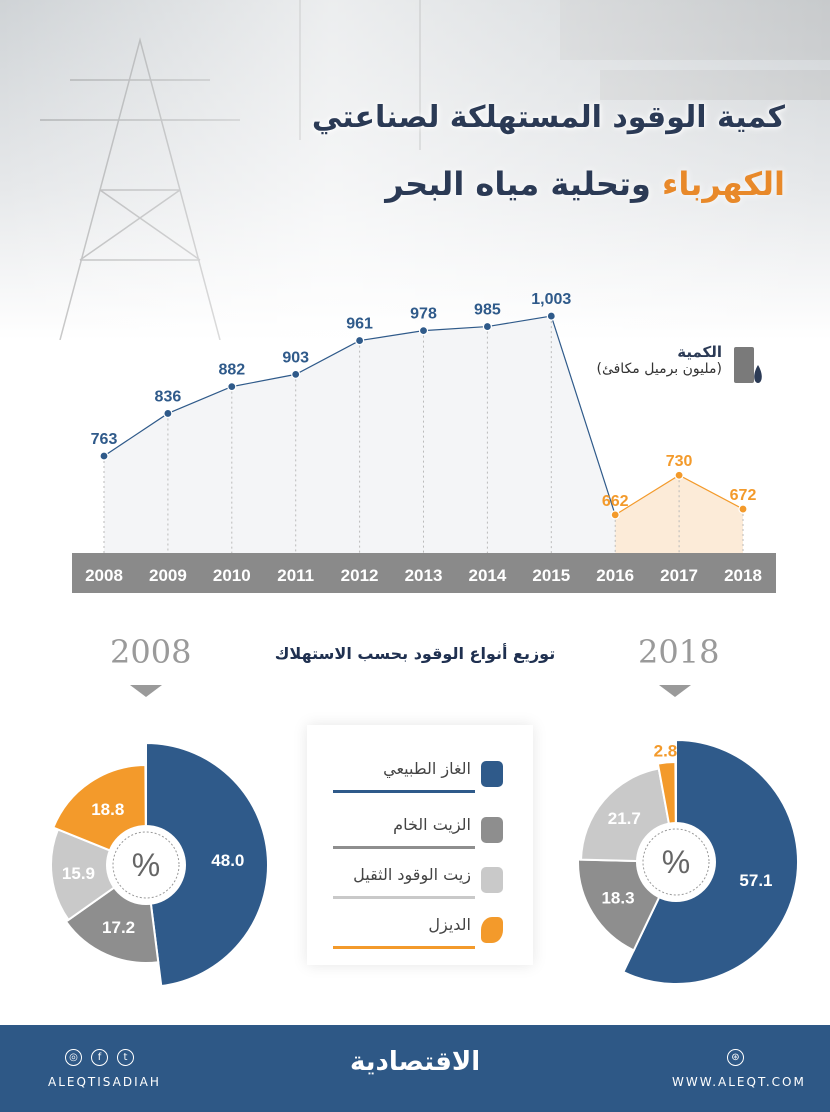 This screenshot has width=830, height=1112. I want to click on data-label: 763, so click(104, 439).